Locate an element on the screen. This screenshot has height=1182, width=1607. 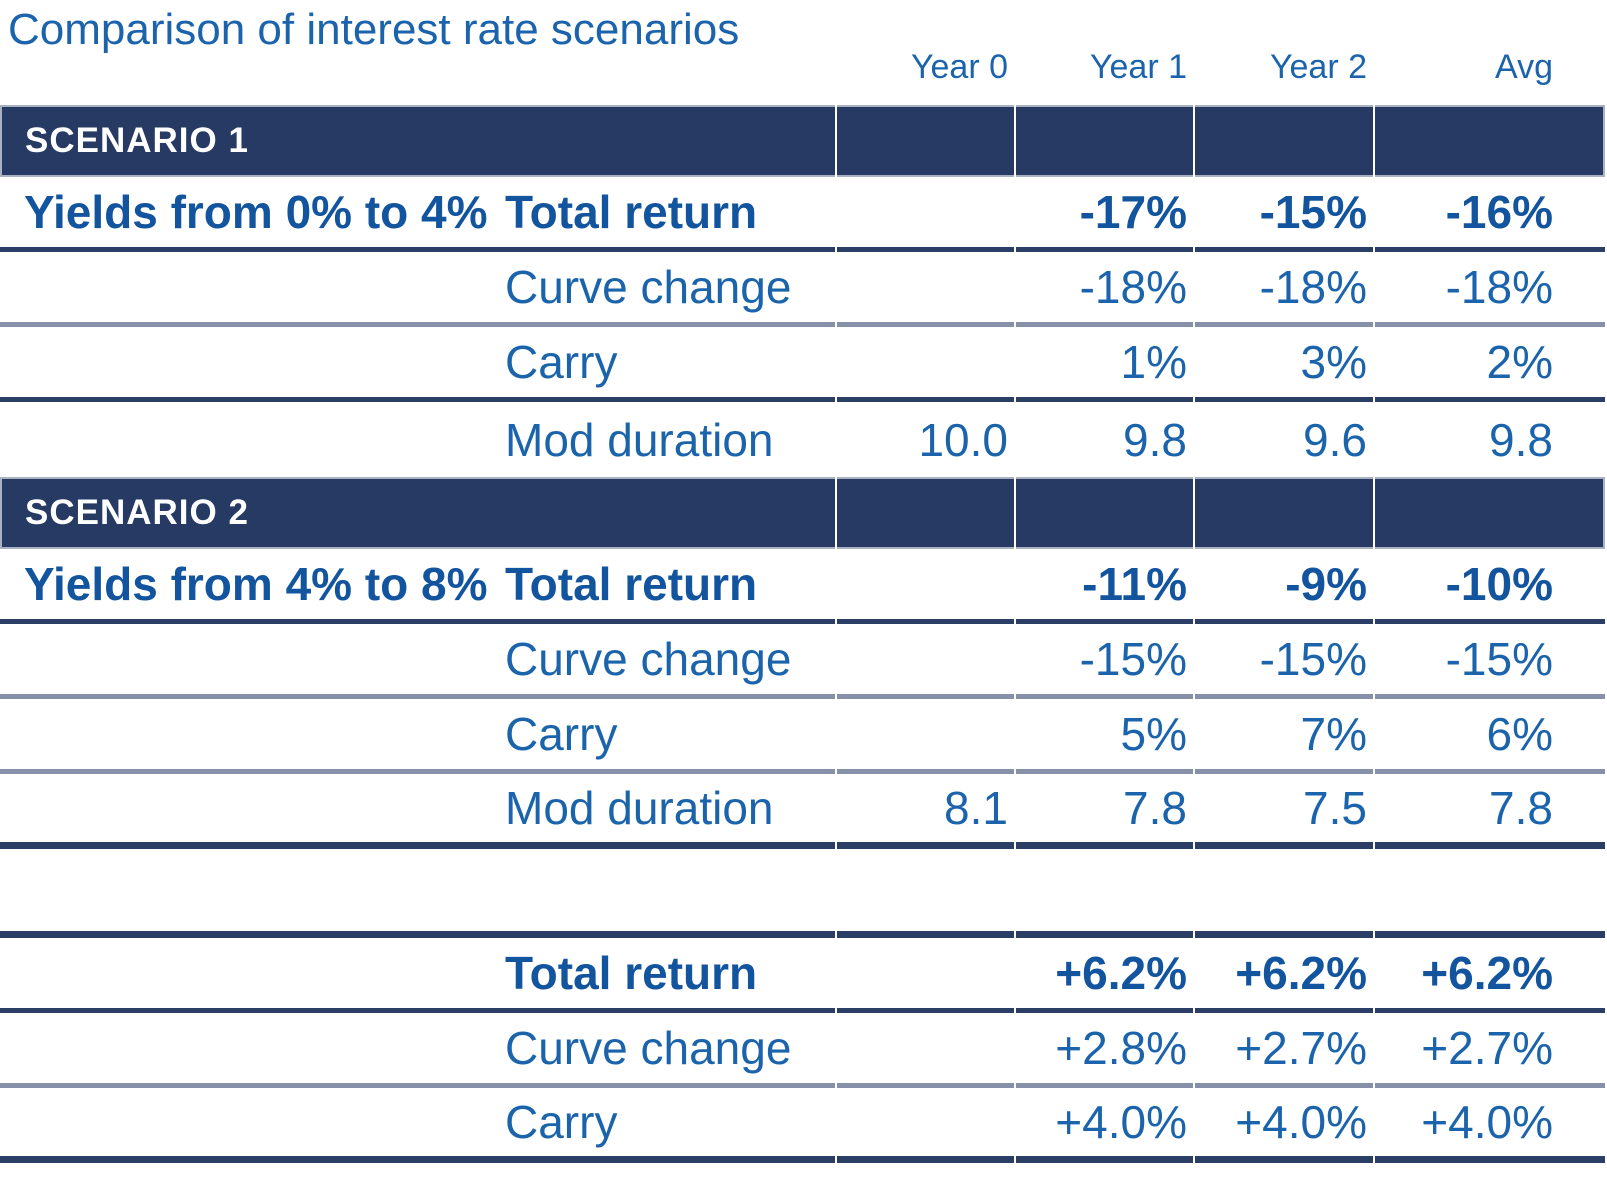
scenario1-bar-label: SCENARIO 1 is located at coordinates (137, 140).